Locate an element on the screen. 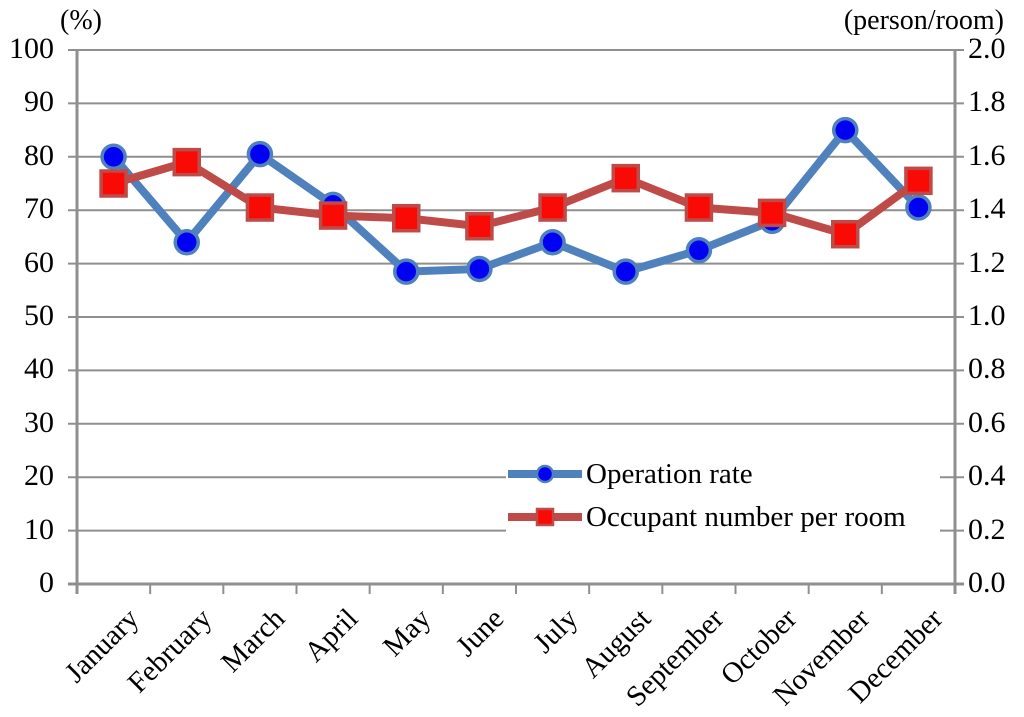 The image size is (1024, 717). occupant-number-per-room-point-july is located at coordinates (552, 207).